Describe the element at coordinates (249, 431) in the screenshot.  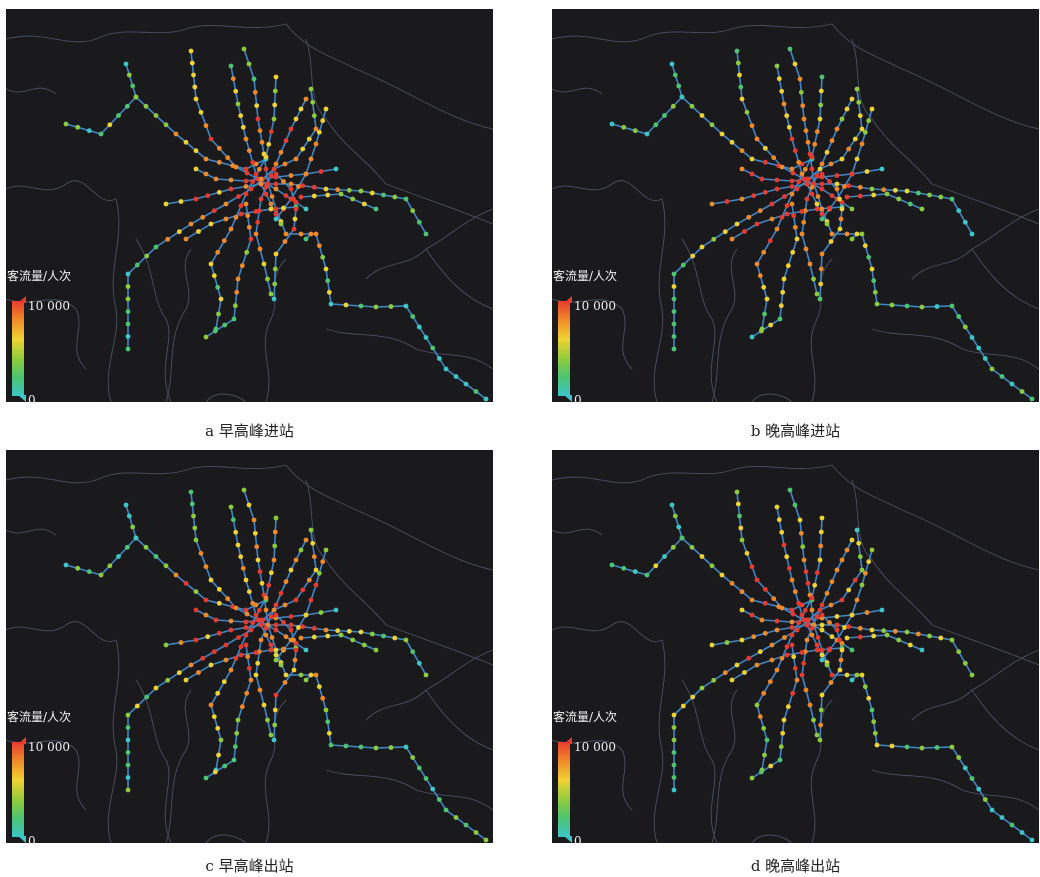
I see `caption-a: a 早高峰进站` at that location.